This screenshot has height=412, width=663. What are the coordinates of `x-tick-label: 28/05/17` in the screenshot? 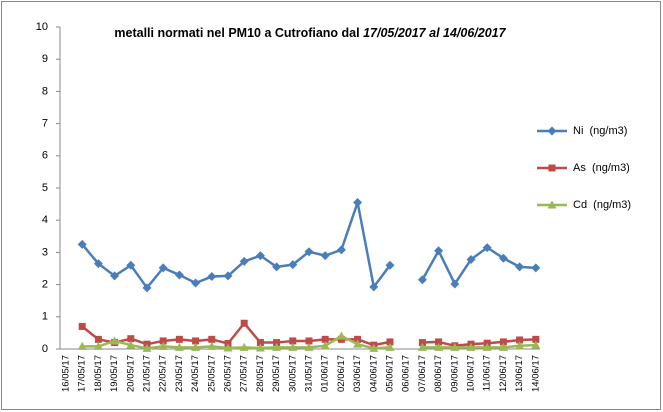 It's located at (260, 373).